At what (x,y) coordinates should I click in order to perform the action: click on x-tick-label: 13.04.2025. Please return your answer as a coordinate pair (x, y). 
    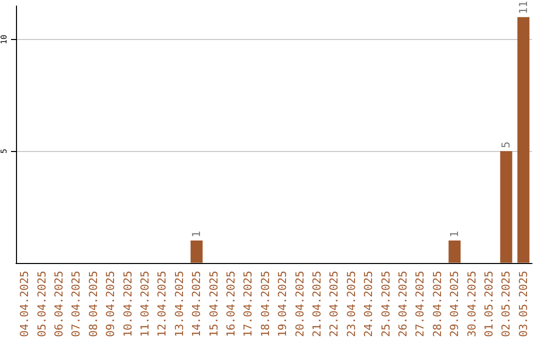
    Looking at the image, I should click on (179, 304).